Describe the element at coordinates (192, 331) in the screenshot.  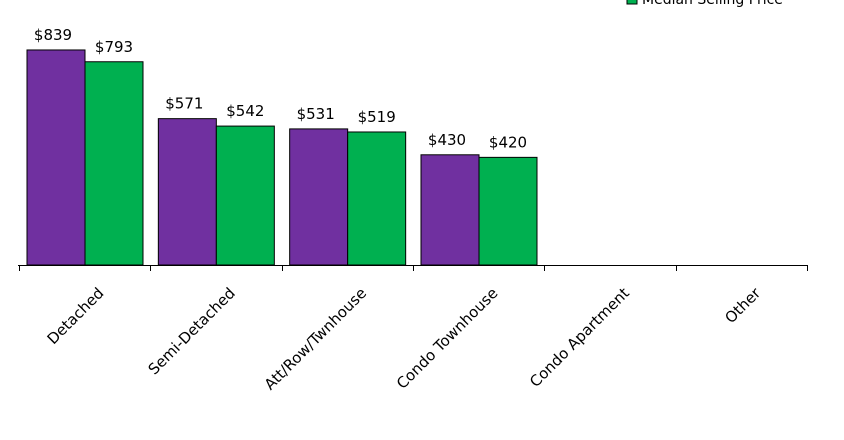
I see `category-label-semi-detached: Semi-Detached` at that location.